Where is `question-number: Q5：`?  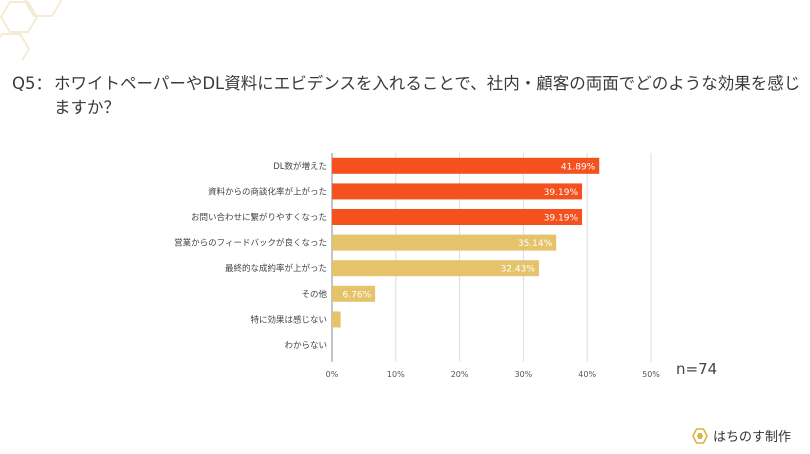 question-number: Q5： is located at coordinates (32, 83).